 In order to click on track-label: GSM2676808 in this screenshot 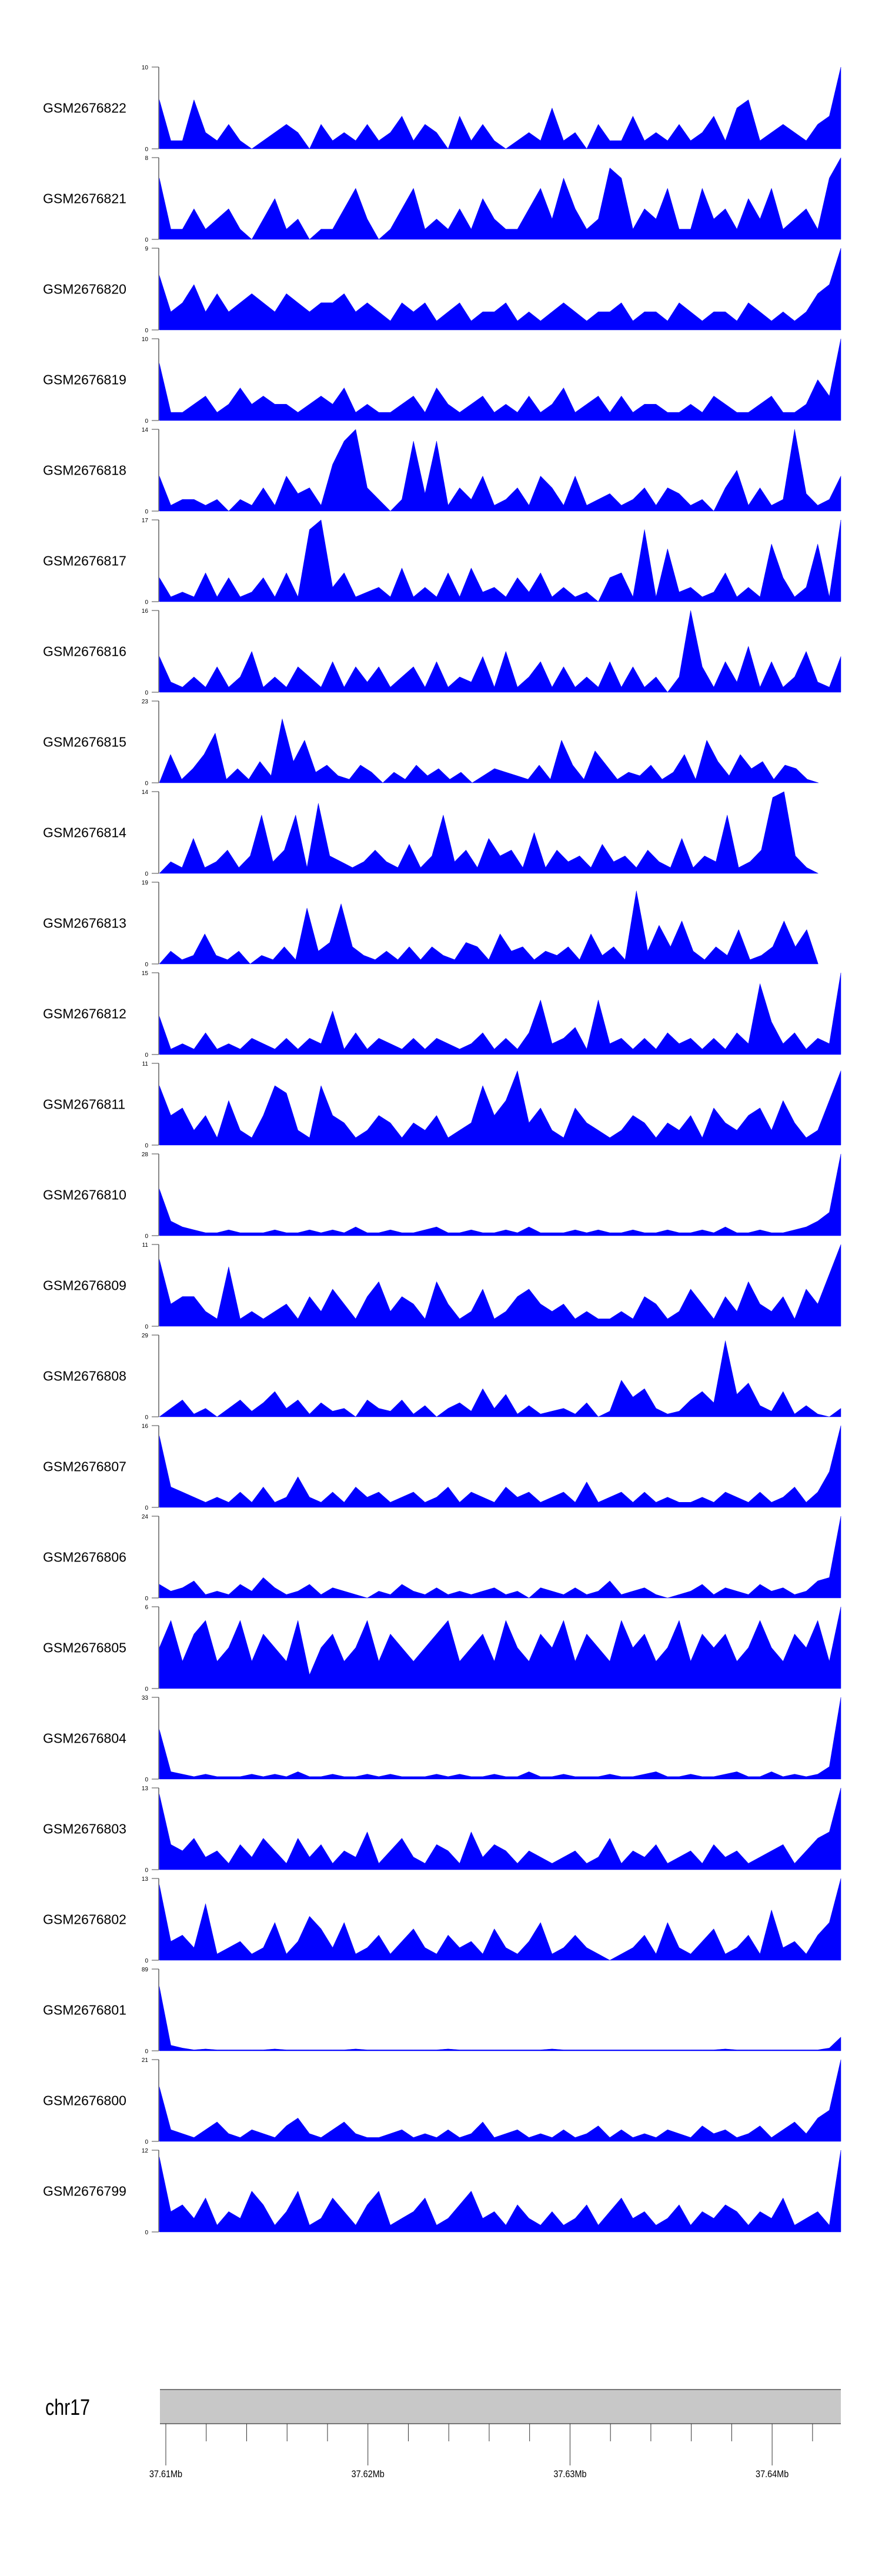, I will do `click(84, 1376)`.